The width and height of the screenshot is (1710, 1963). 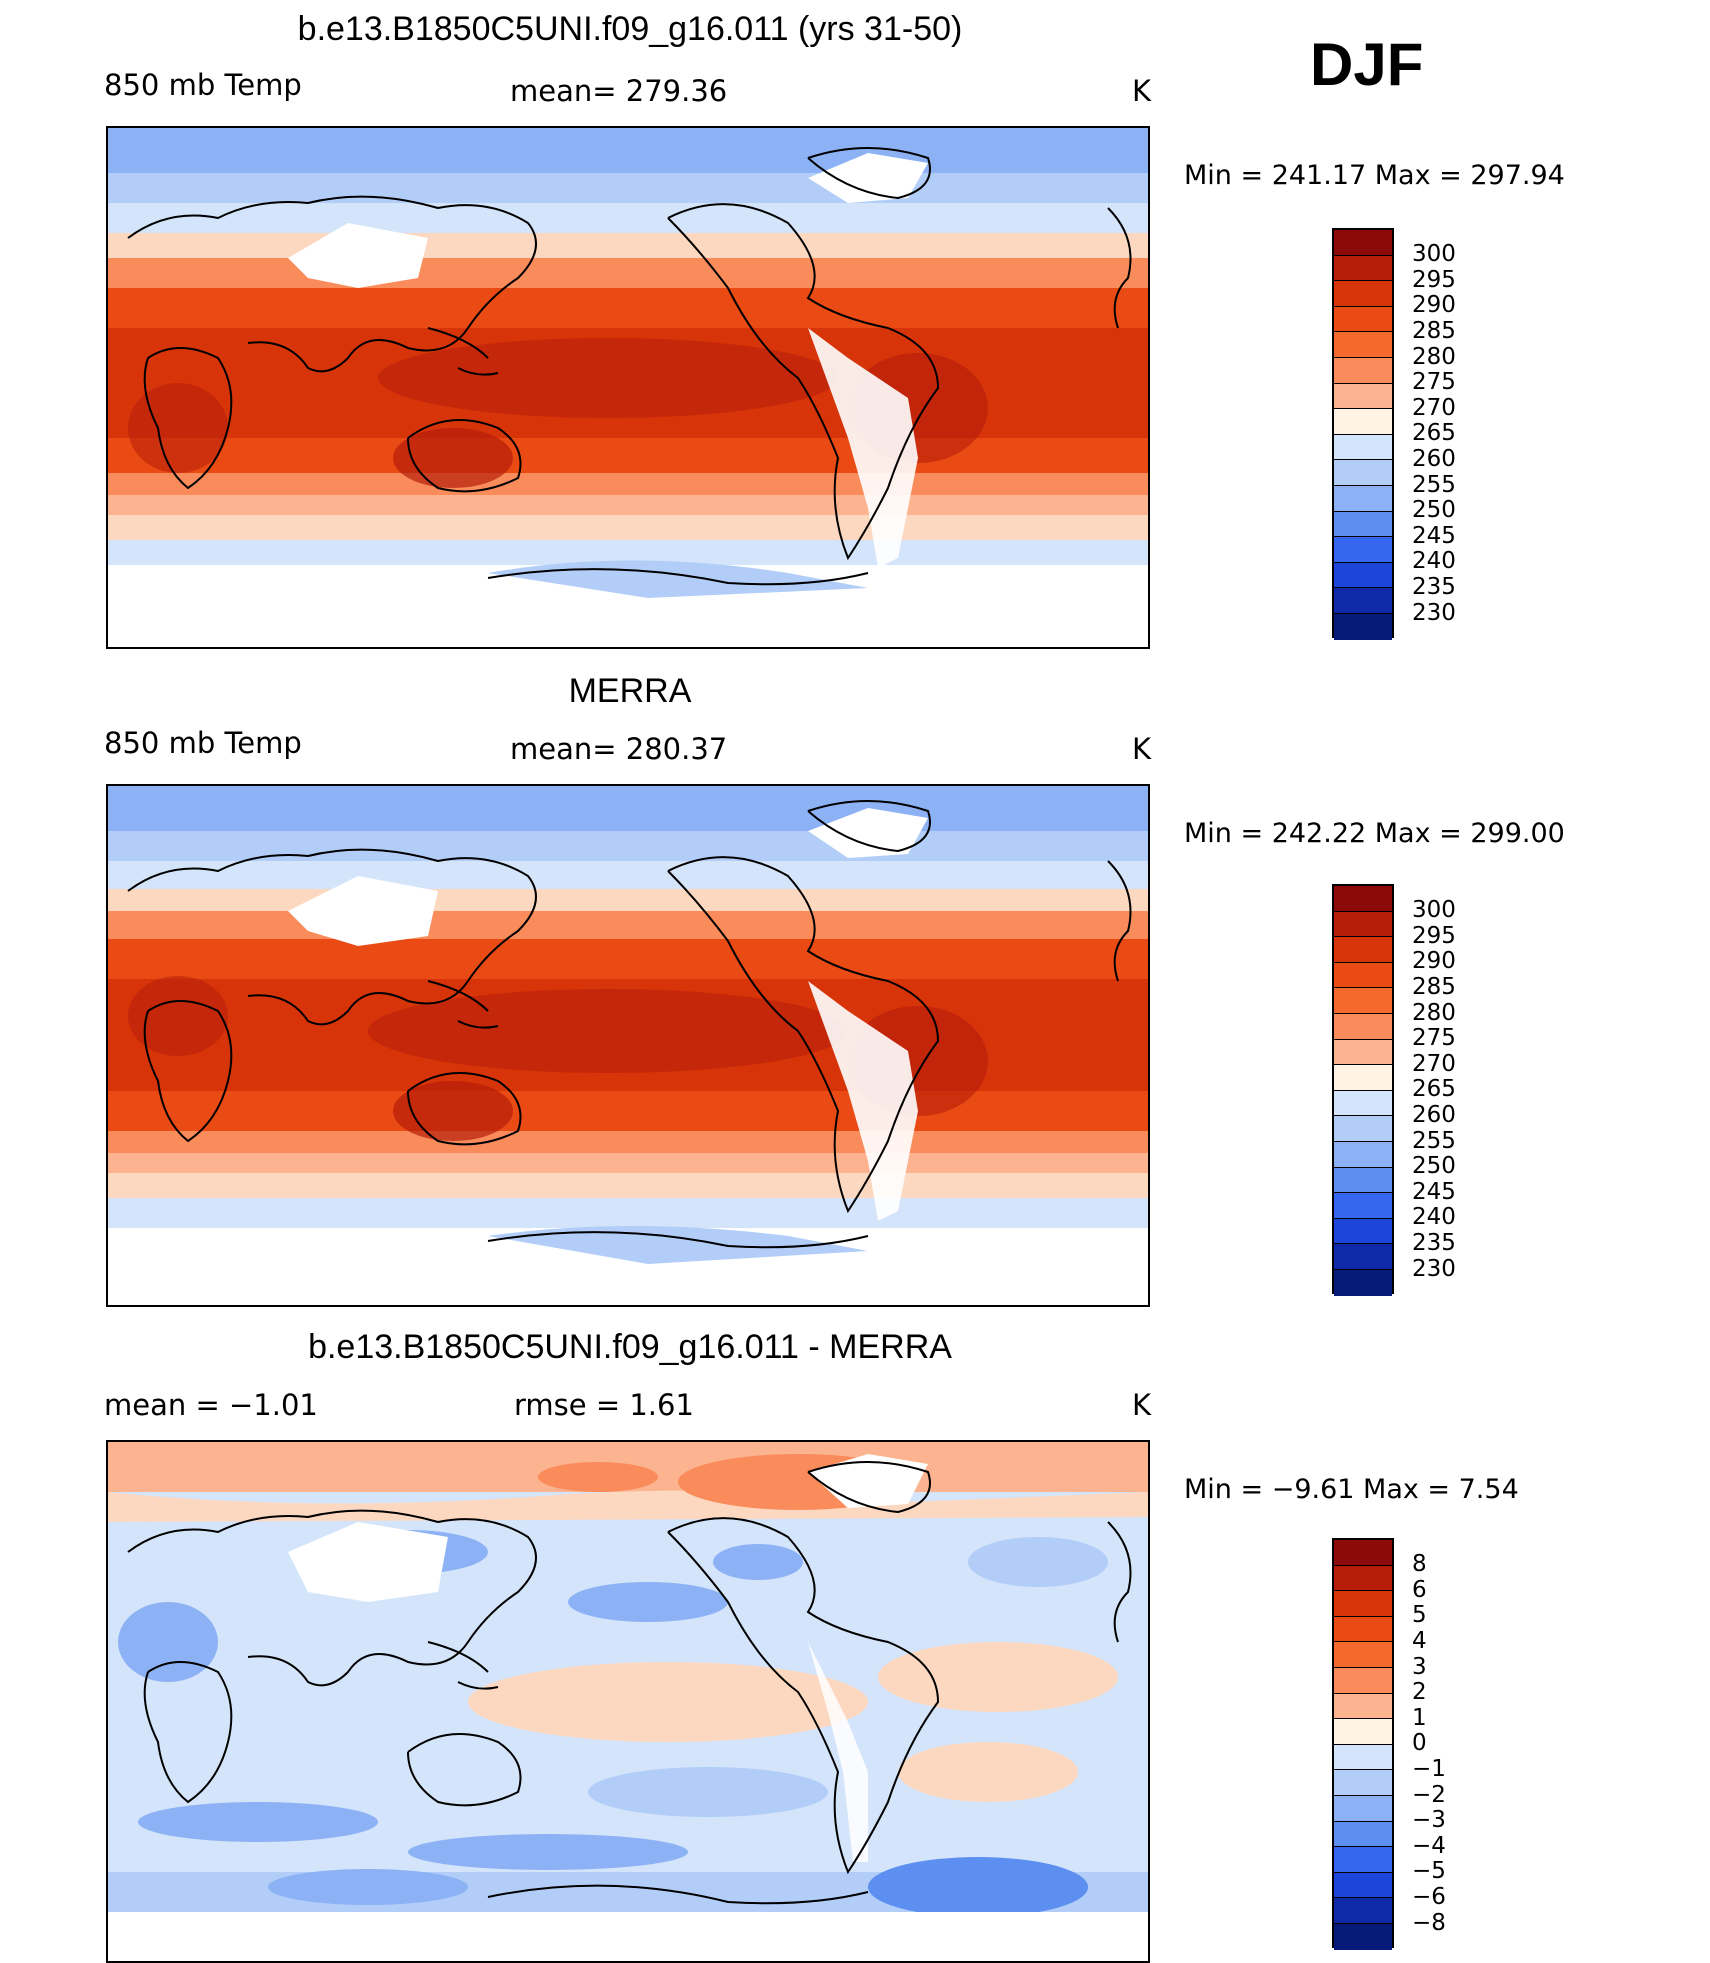 What do you see at coordinates (630, 1347) in the screenshot?
I see `panel-3-title: b.e13.B1850C5UNI.f09_g16.011 - MERRA` at bounding box center [630, 1347].